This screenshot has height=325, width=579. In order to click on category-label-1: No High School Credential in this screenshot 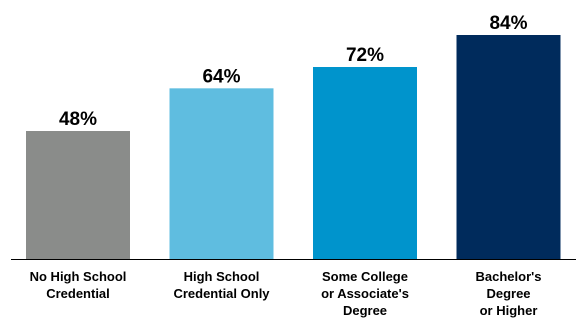, I will do `click(78, 285)`.